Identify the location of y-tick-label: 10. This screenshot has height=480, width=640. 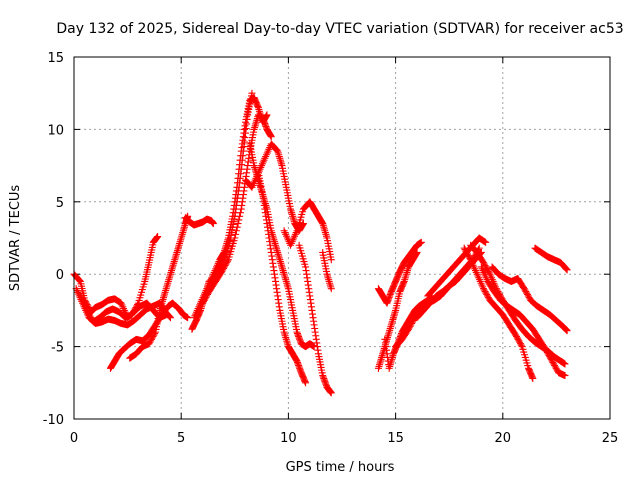
(55, 130).